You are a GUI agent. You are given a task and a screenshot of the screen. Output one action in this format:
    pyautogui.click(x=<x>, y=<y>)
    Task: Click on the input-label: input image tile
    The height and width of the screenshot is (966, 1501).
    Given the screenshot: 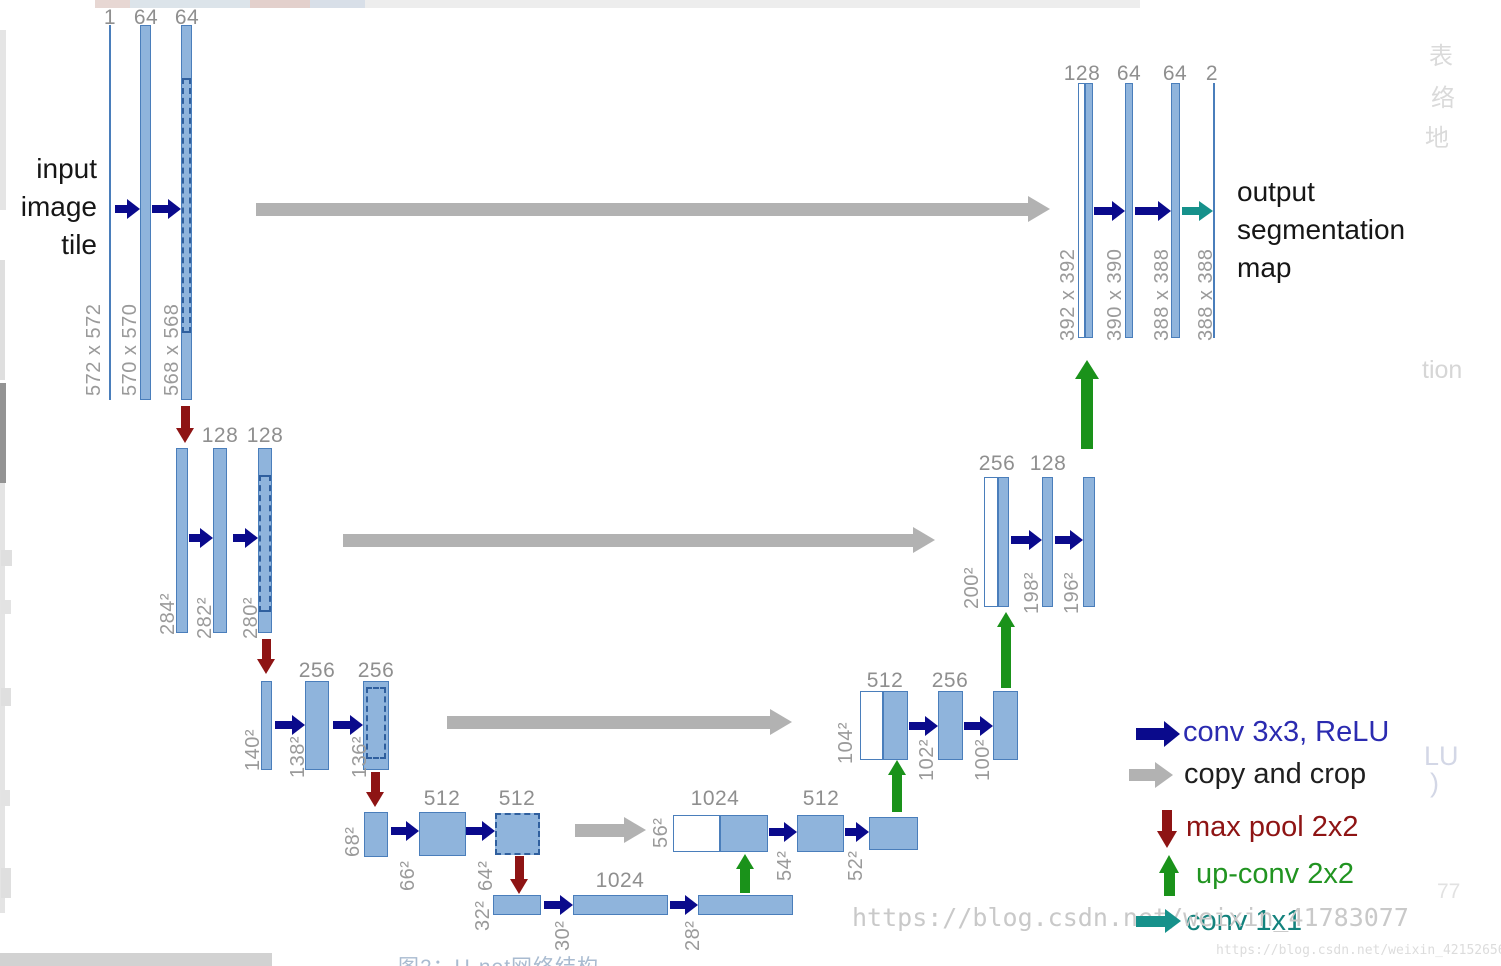 What is the action you would take?
    pyautogui.click(x=48, y=207)
    